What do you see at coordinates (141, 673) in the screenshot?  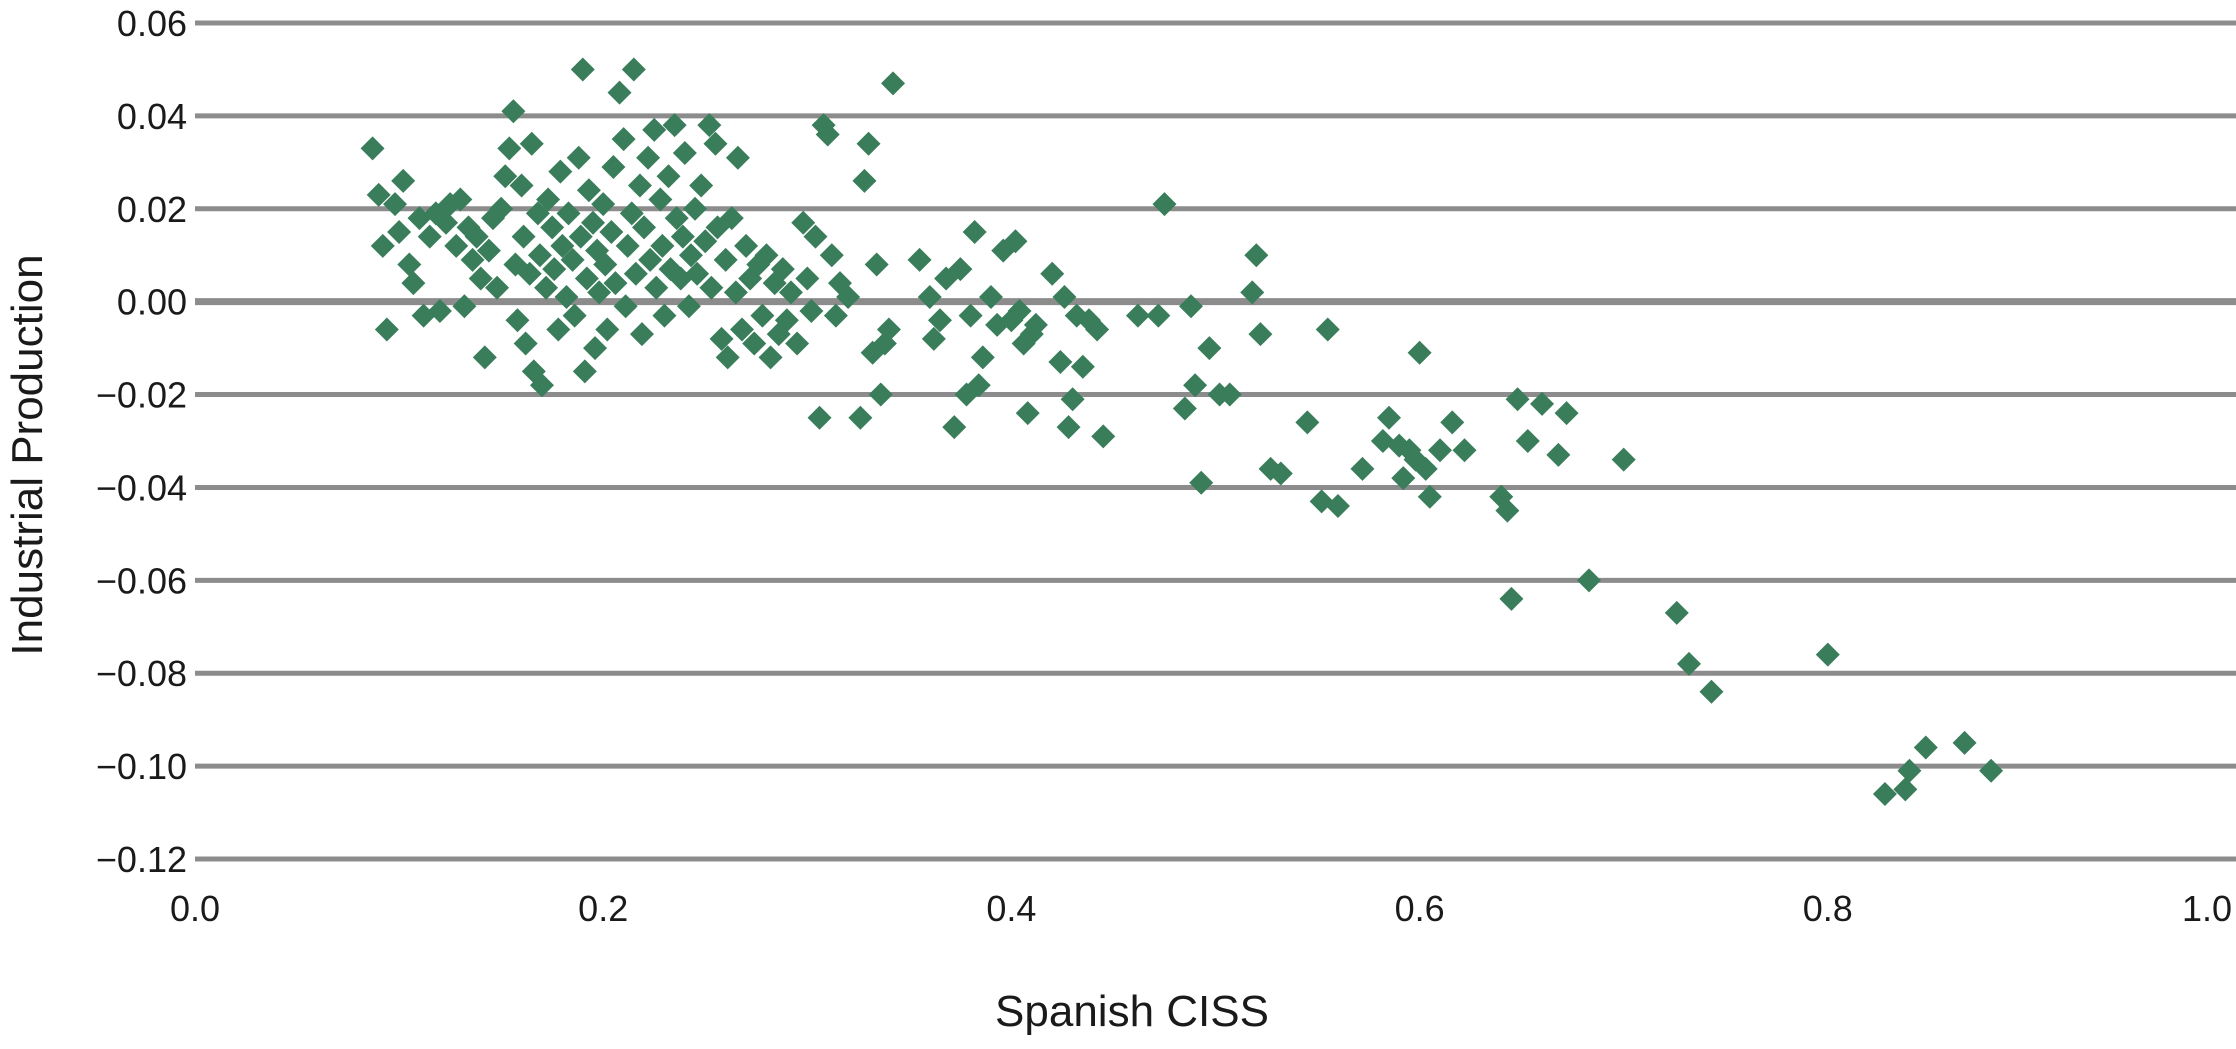 I see `y-tick-label: −0.08` at bounding box center [141, 673].